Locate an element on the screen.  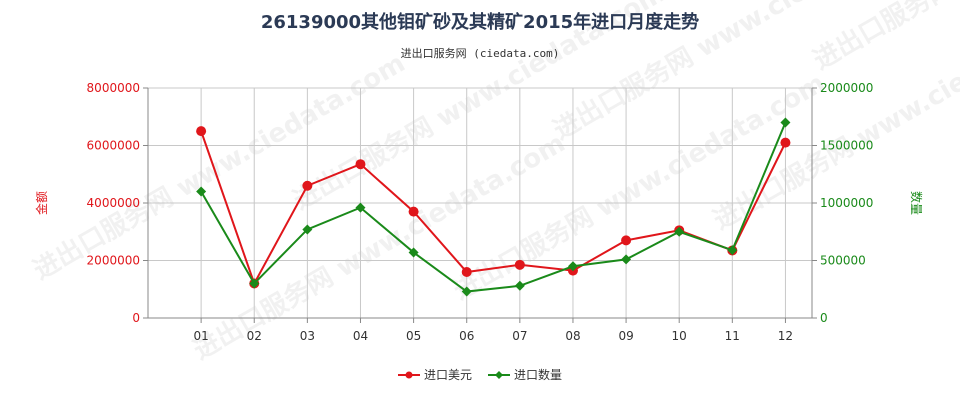
x-axis-tick-label: 02 is located at coordinates (254, 336).